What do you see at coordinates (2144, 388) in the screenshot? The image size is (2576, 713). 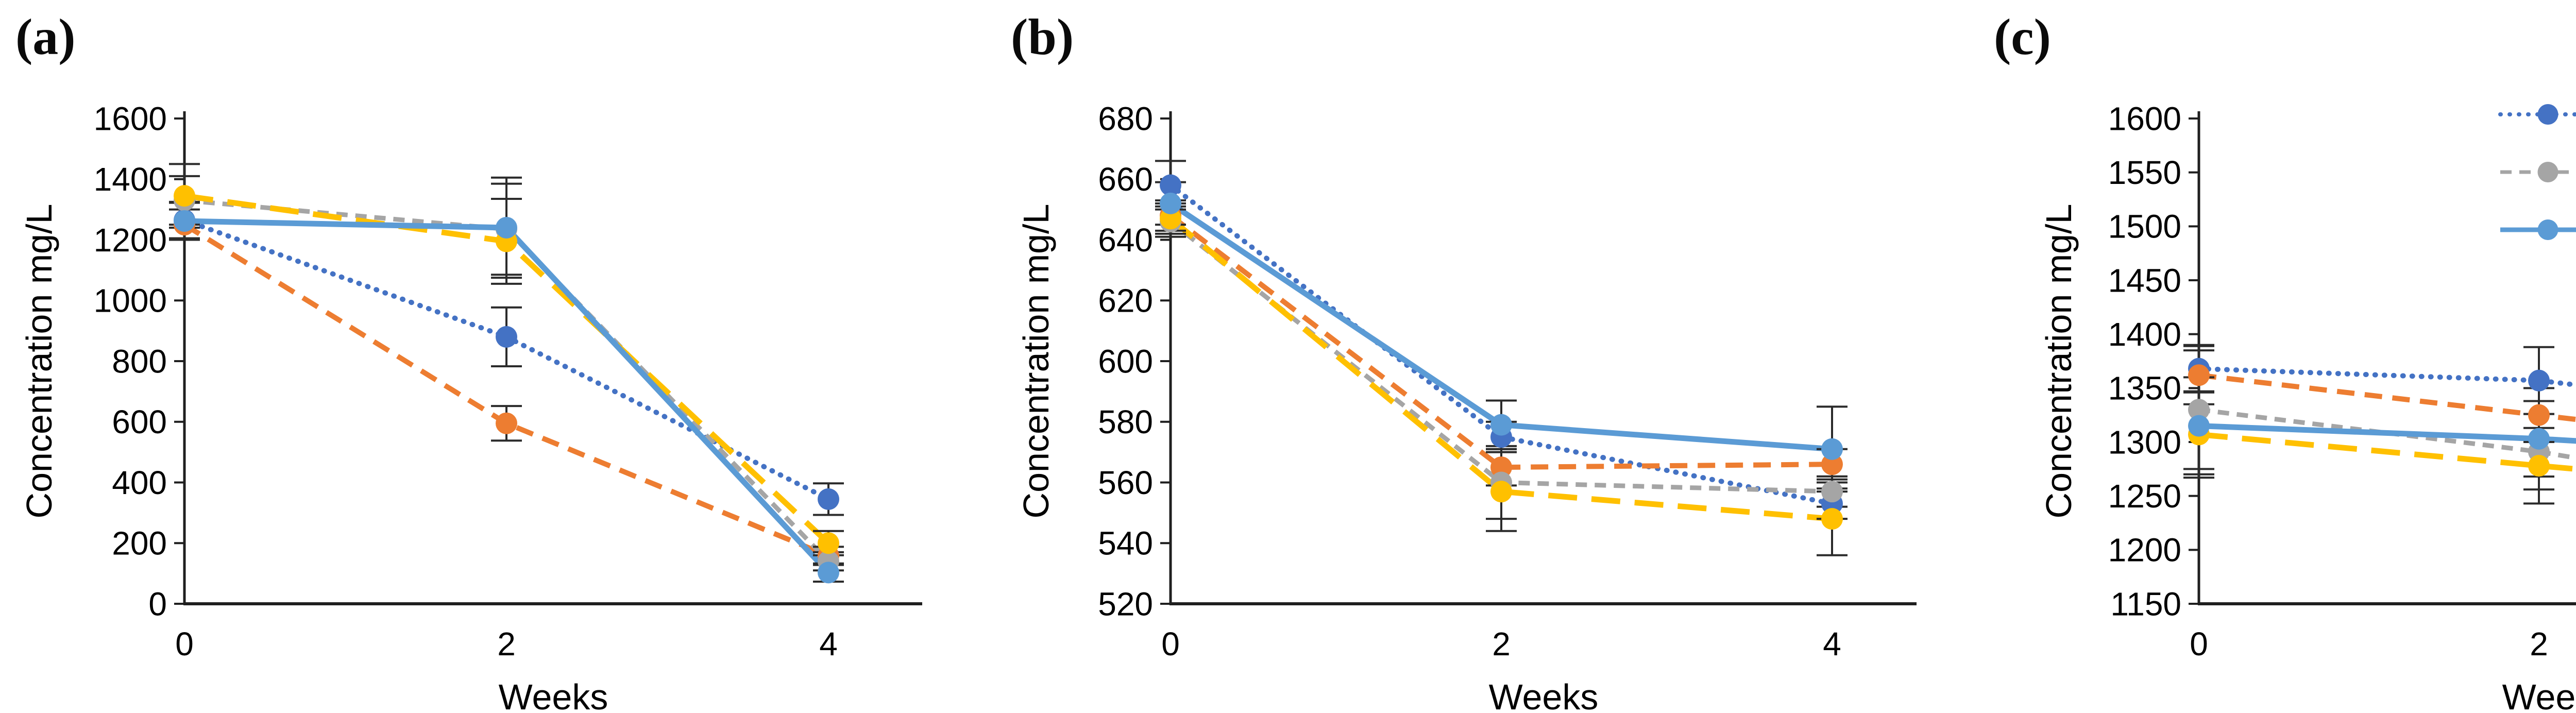 I see `y-tick-label: 1350` at bounding box center [2144, 388].